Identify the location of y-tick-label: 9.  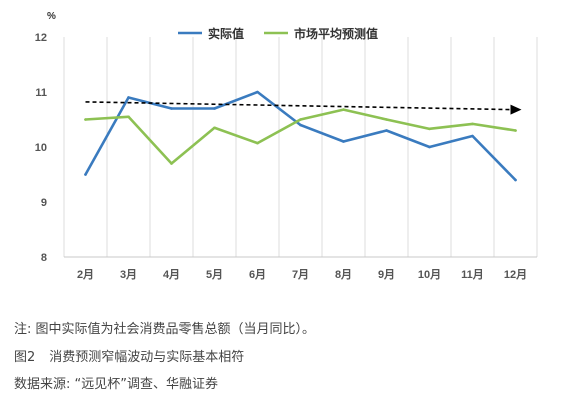
(44, 203).